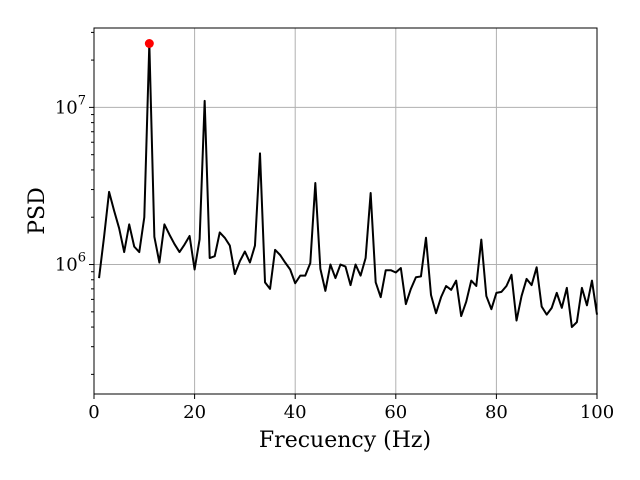  What do you see at coordinates (351, 408) in the screenshot?
I see `x-axis-ticks: 0 20 40 60 80 100` at bounding box center [351, 408].